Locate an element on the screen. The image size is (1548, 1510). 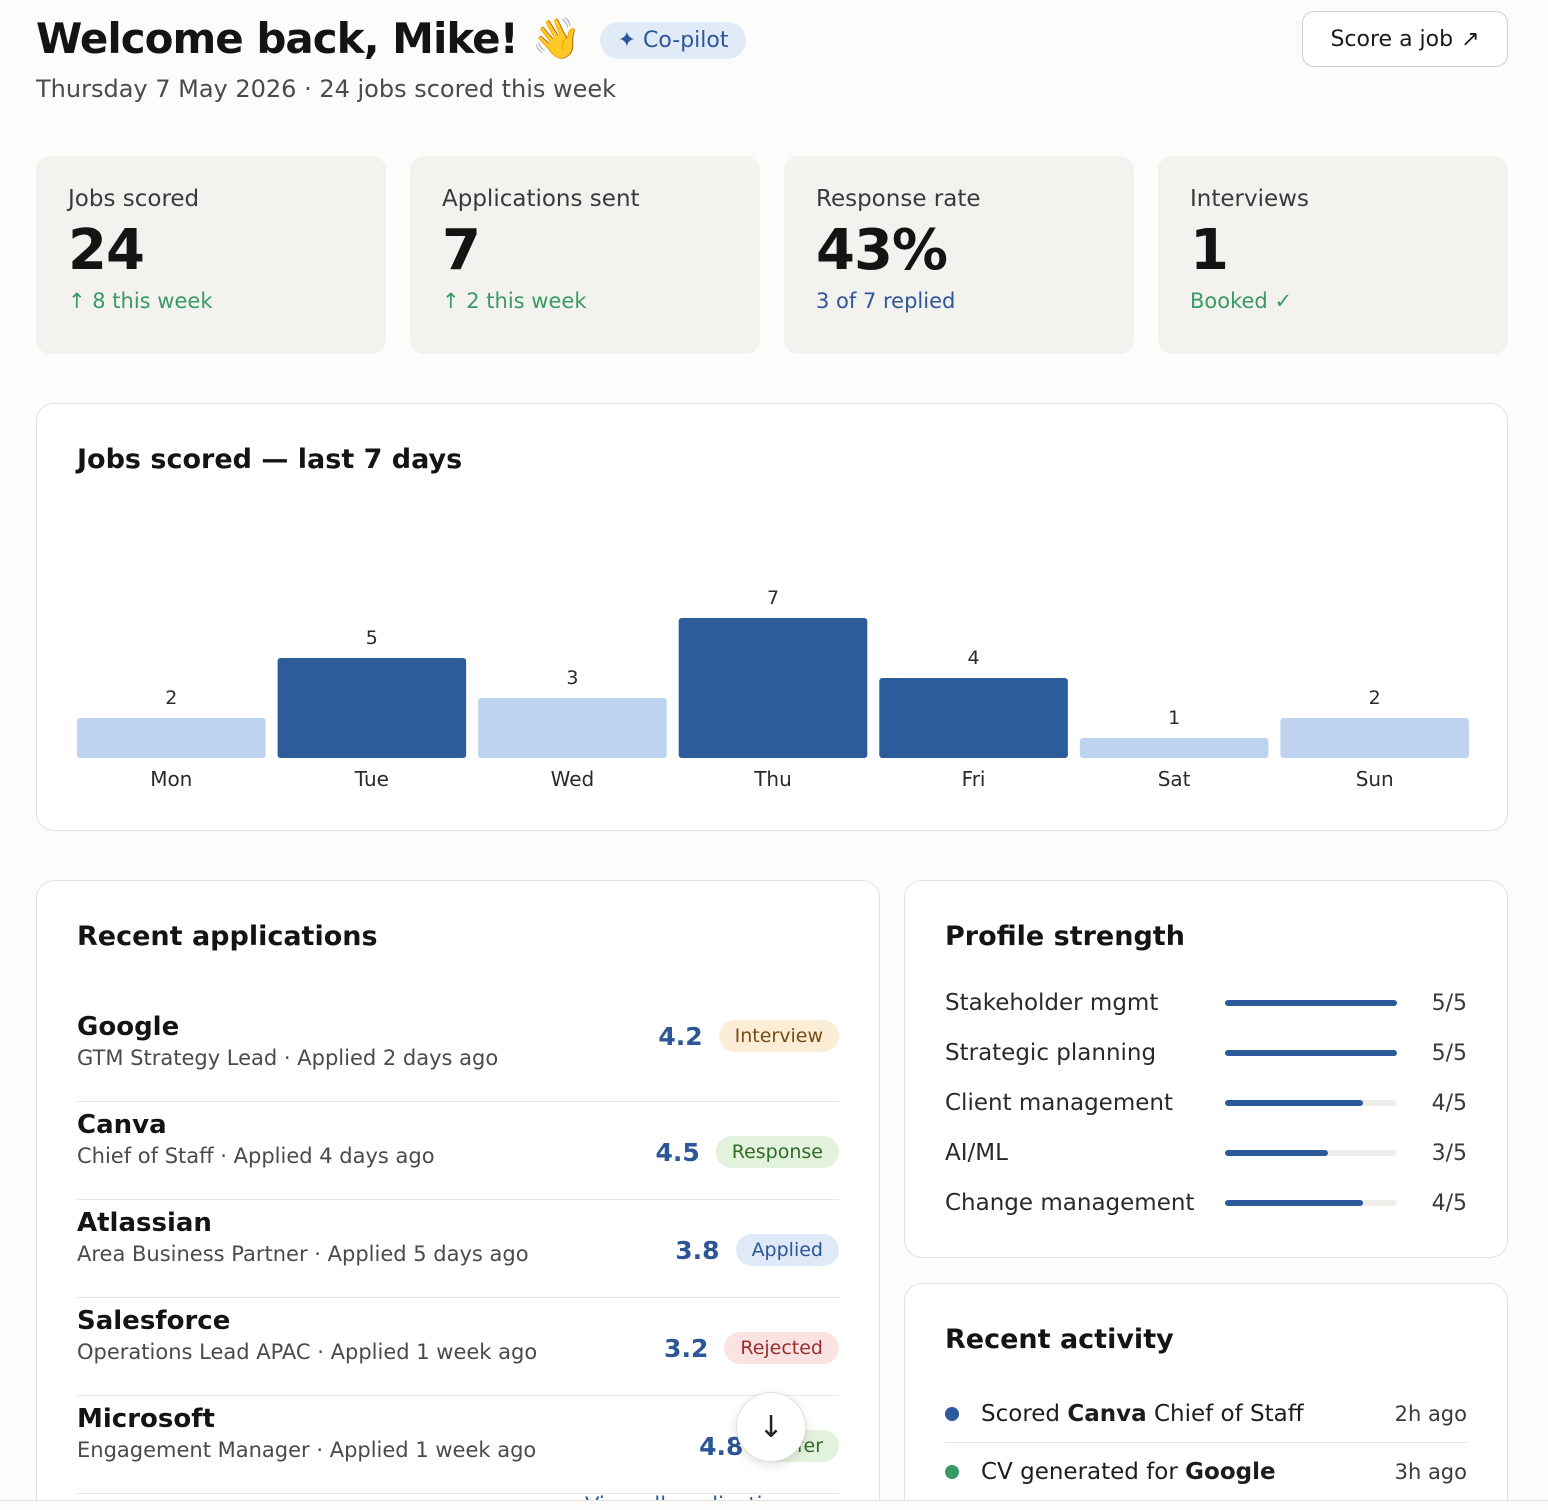
stat-card-interviews: Interviews 1 Booked ✓ is located at coordinates (1333, 255).